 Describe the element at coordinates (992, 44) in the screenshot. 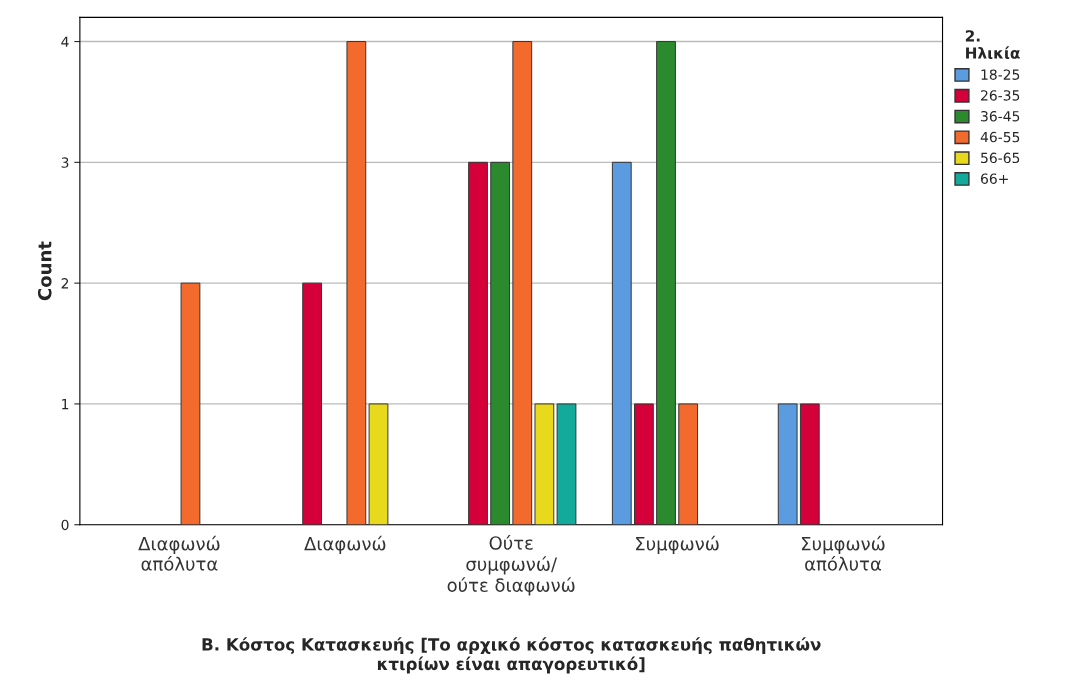

I see `legend-title: 2. Ηλικία` at that location.